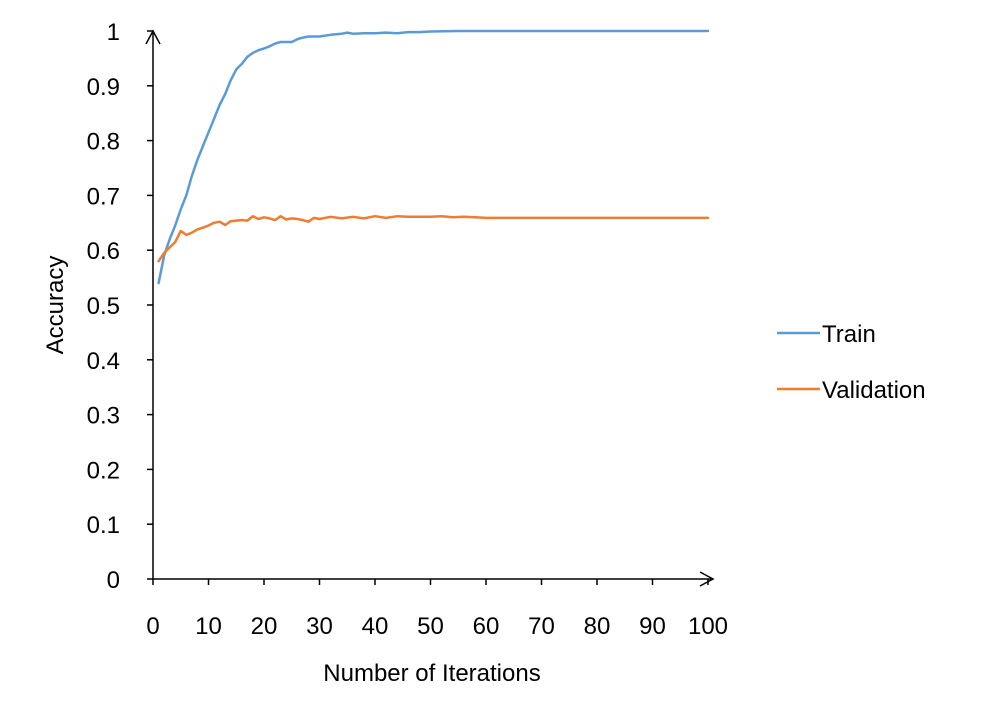  Describe the element at coordinates (103, 251) in the screenshot. I see `y-tick-label: 0.6` at that location.